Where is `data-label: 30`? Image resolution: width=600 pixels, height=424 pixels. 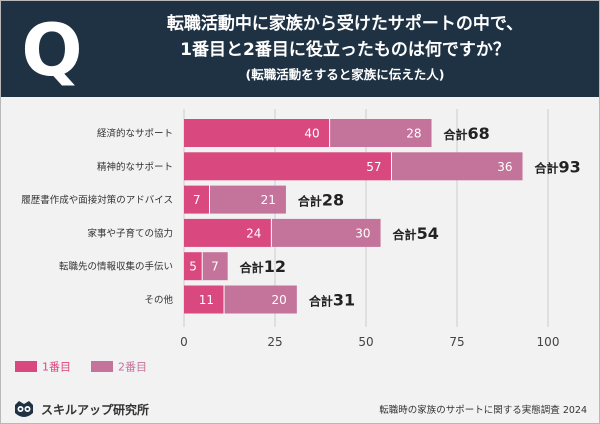 data-label: 30 is located at coordinates (362, 233).